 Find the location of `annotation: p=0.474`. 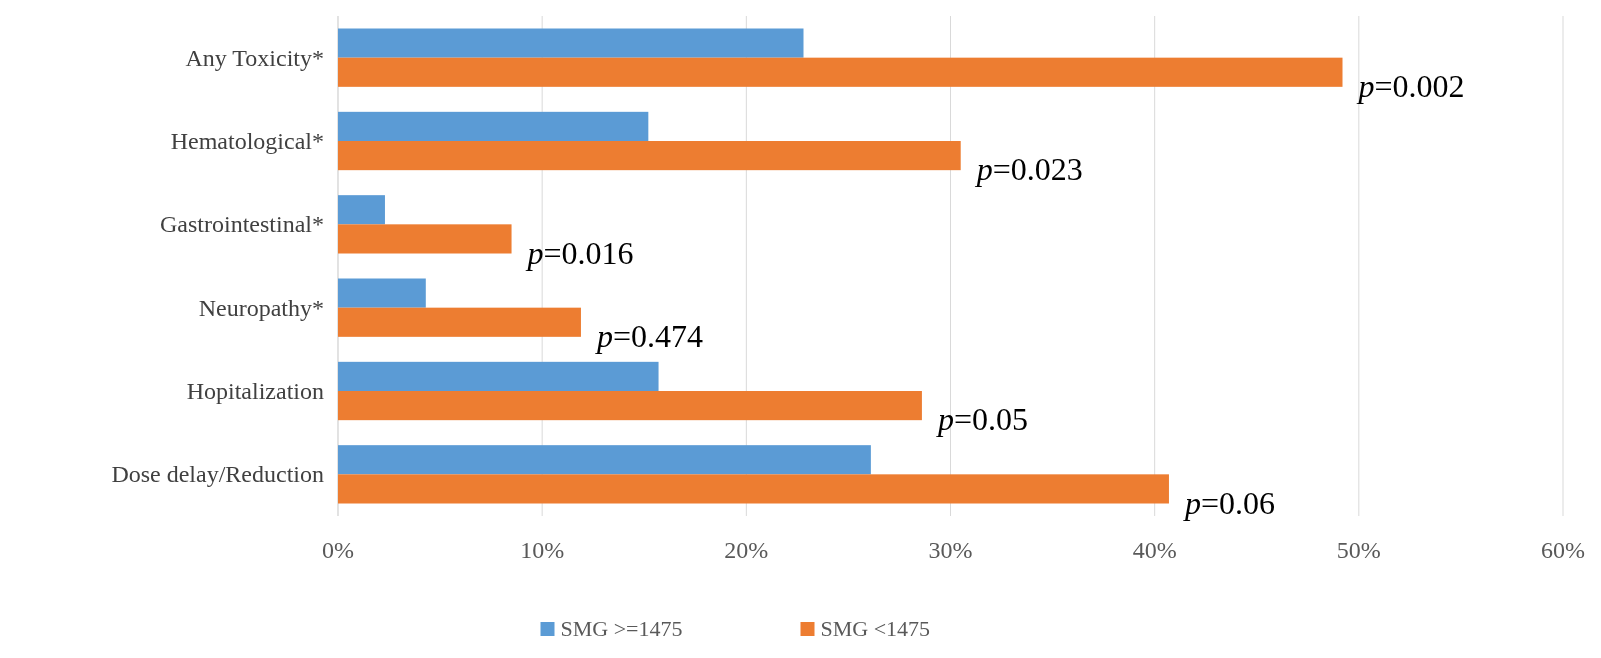

annotation: p=0.474 is located at coordinates (649, 335).